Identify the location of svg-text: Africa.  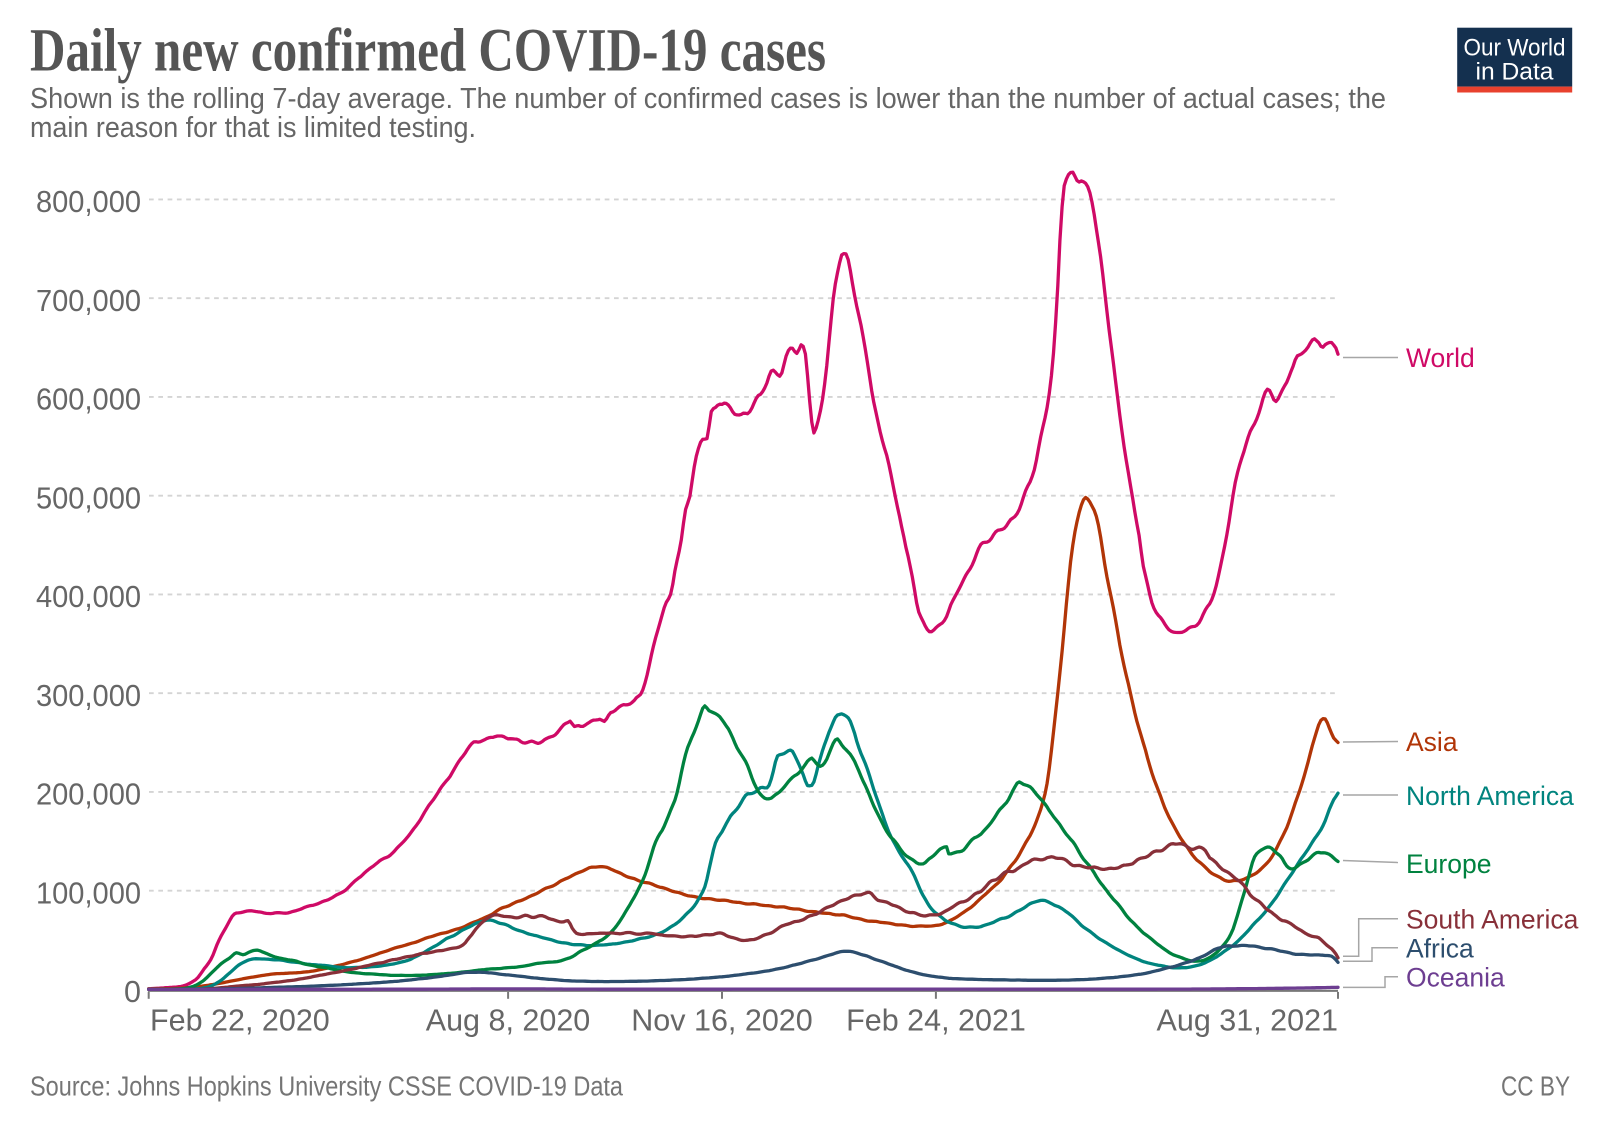
(1440, 948).